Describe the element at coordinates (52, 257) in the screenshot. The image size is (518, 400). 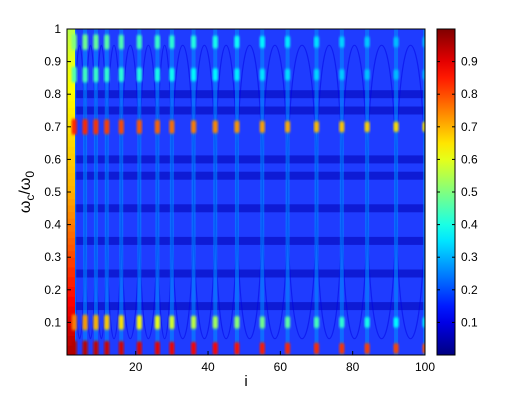
I see `y-tick-label: 0.3` at that location.